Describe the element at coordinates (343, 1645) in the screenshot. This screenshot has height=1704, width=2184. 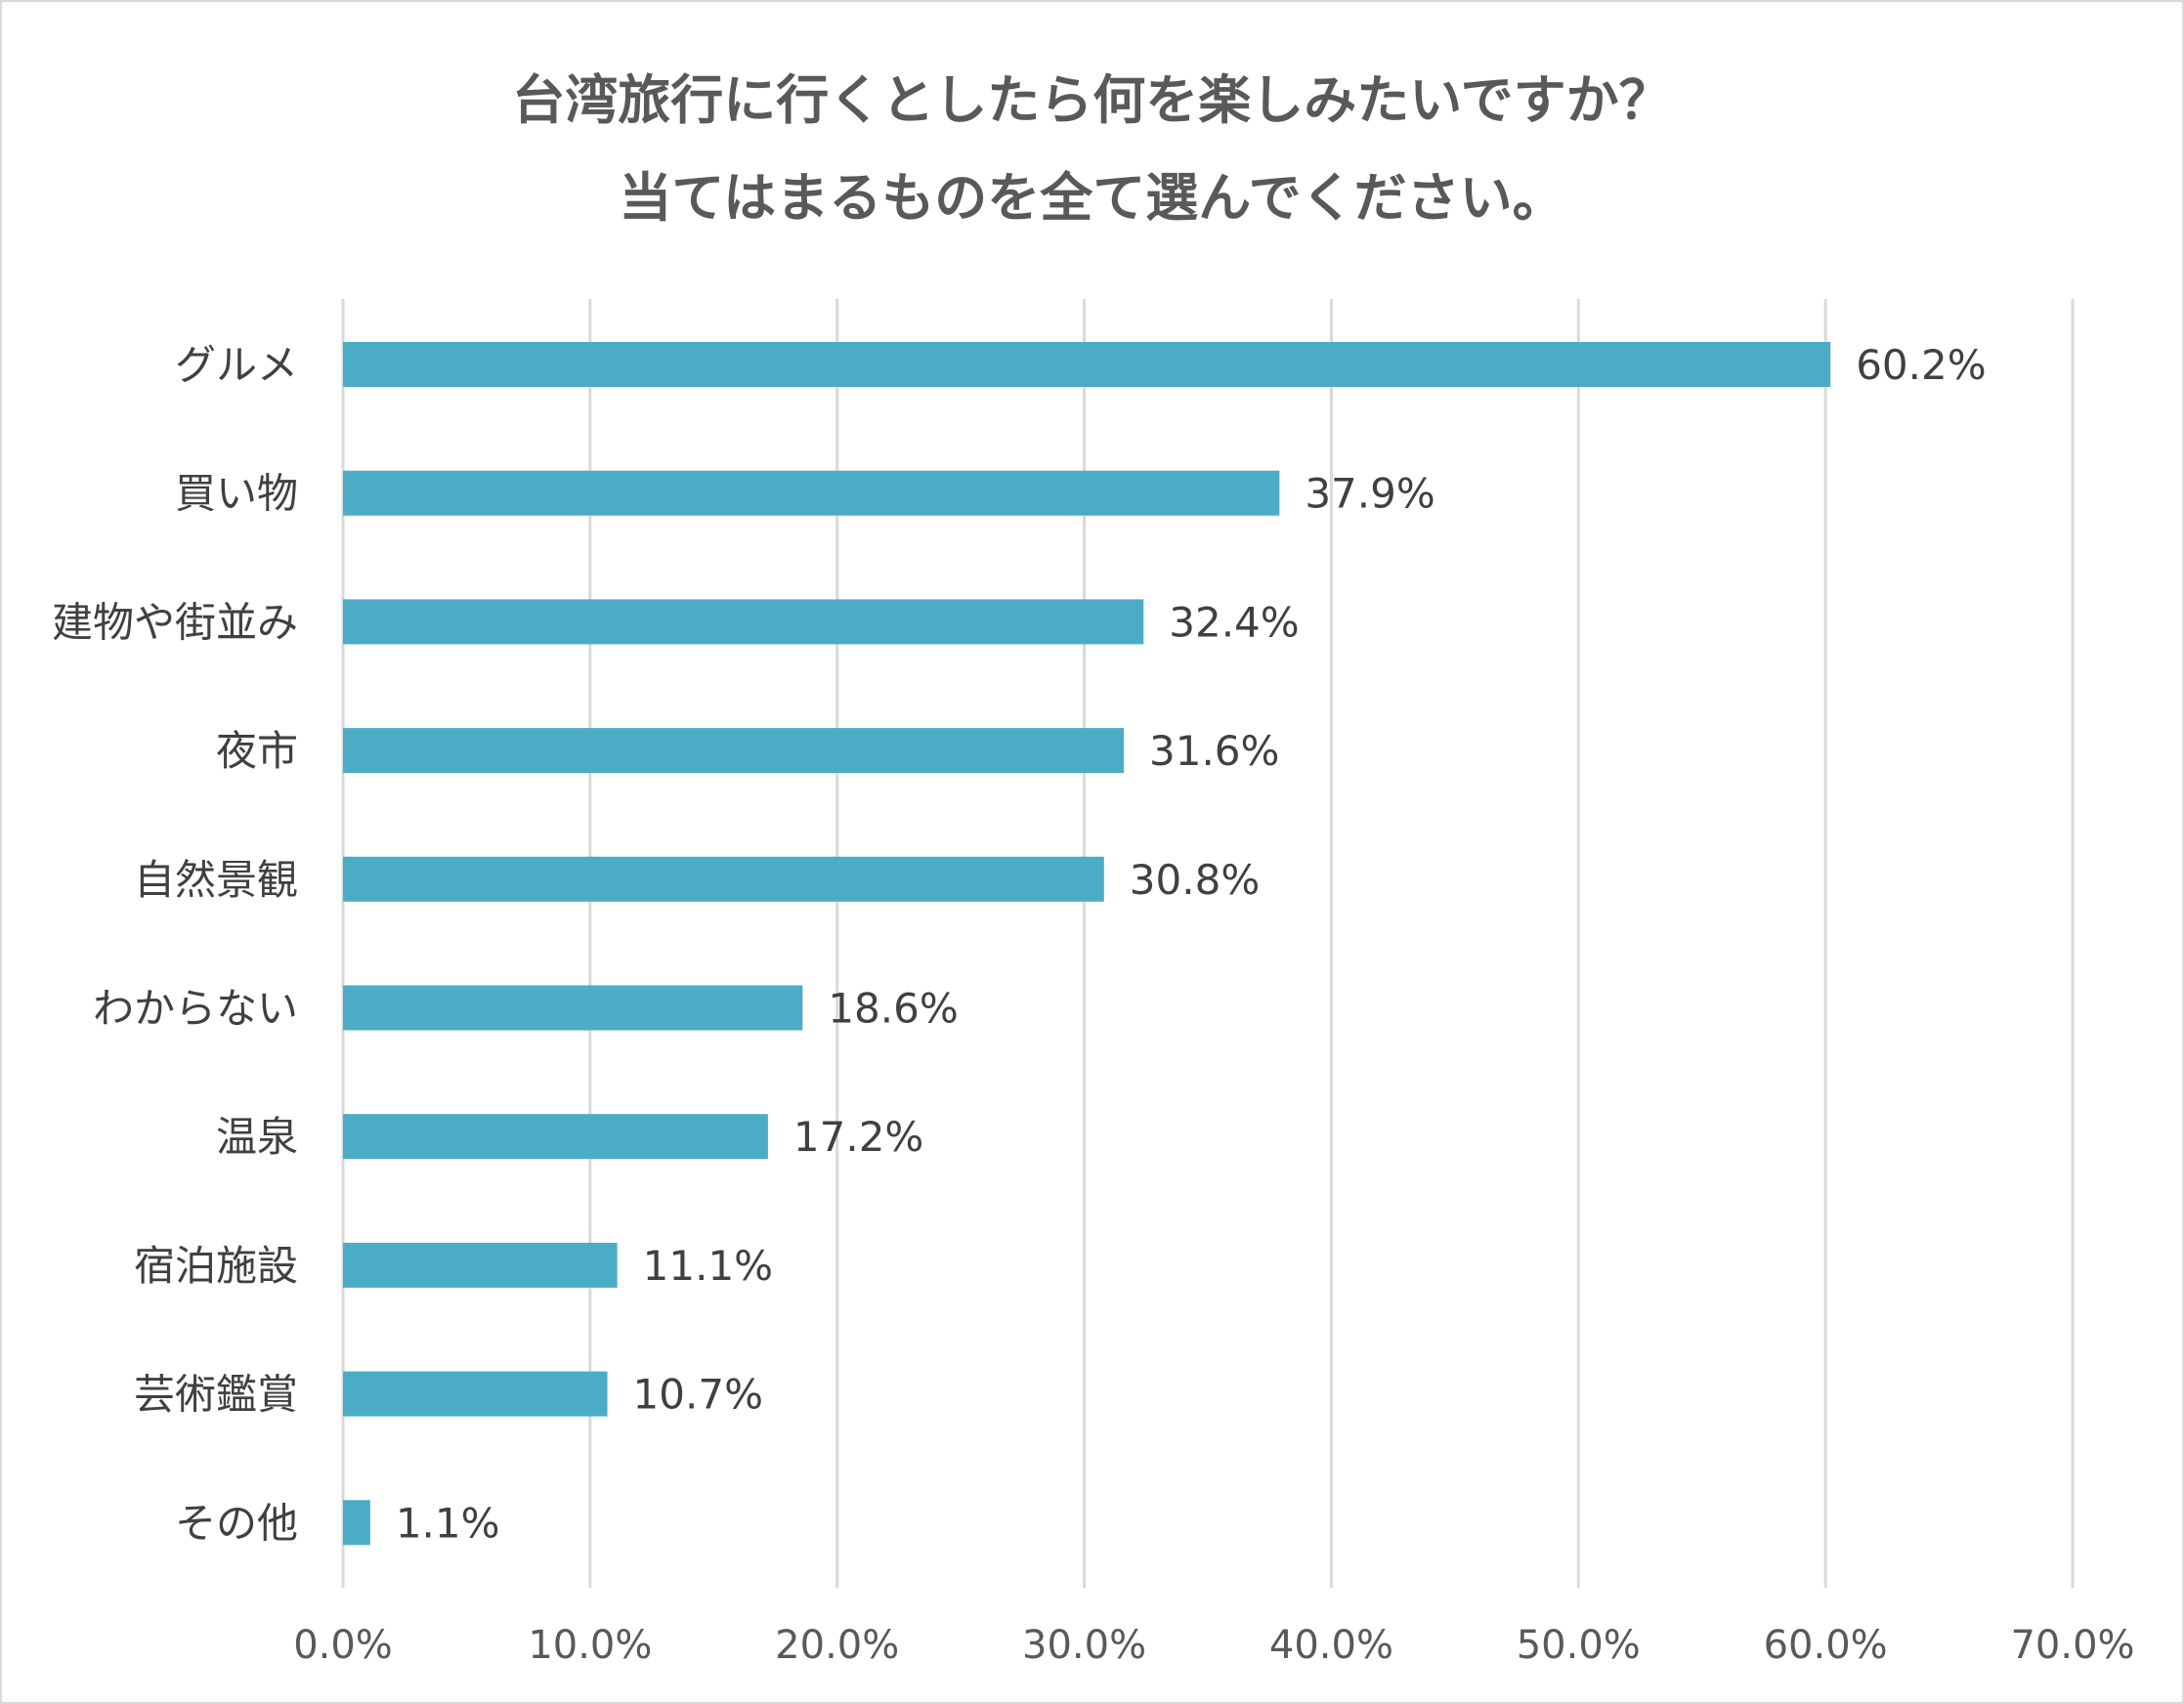
I see `x-tick-label: 0.0%` at that location.